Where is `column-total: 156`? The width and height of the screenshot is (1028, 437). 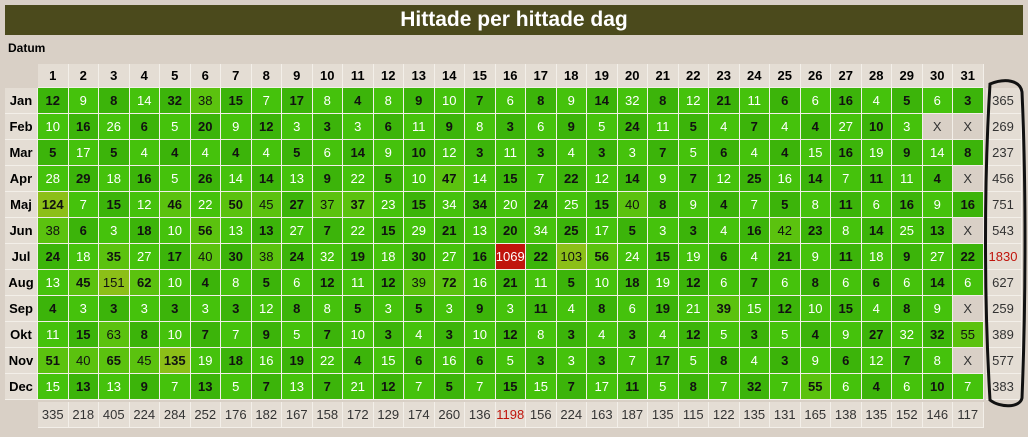 column-total: 156 is located at coordinates (541, 415).